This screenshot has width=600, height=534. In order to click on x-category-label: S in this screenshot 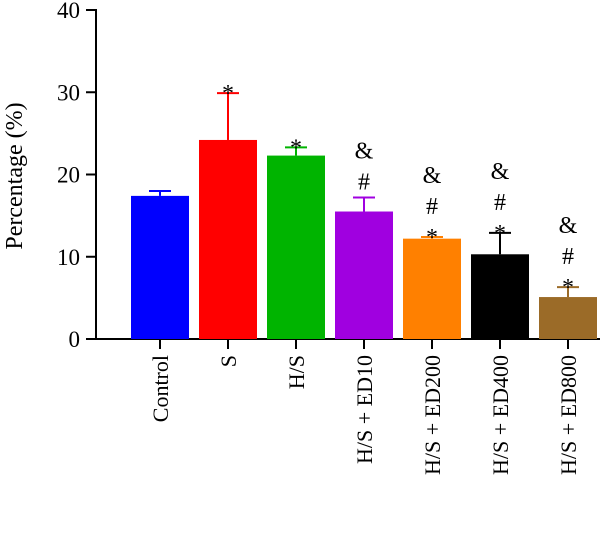, I will do `click(228, 361)`.